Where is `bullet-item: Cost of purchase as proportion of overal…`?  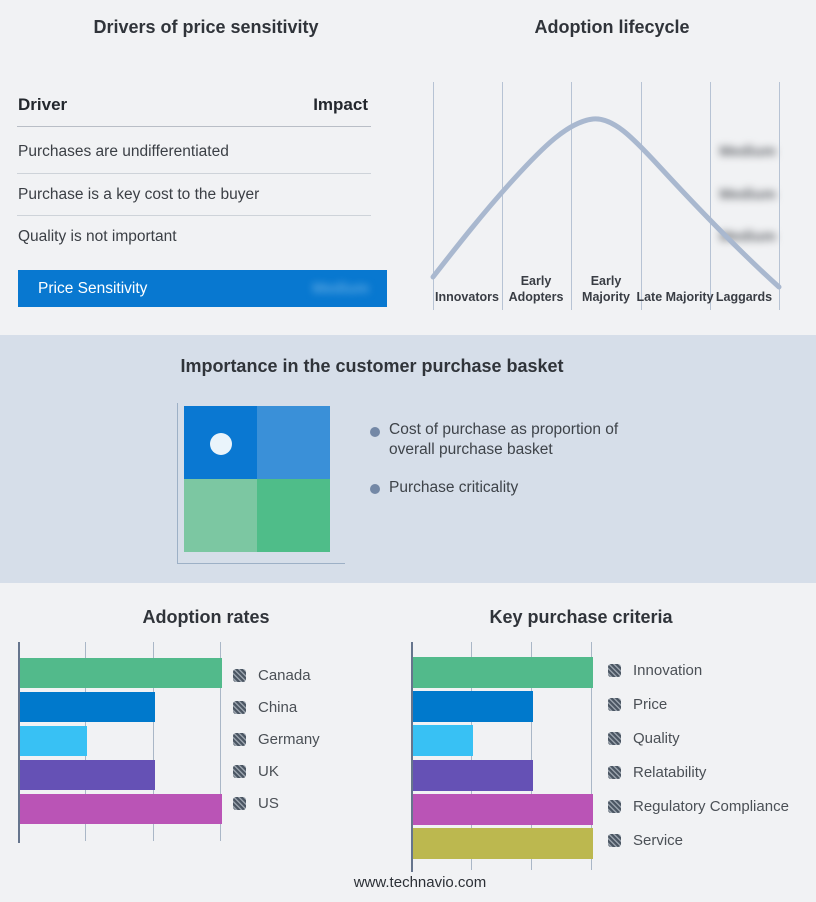
bullet-item: Cost of purchase as proportion of overal… is located at coordinates (504, 439).